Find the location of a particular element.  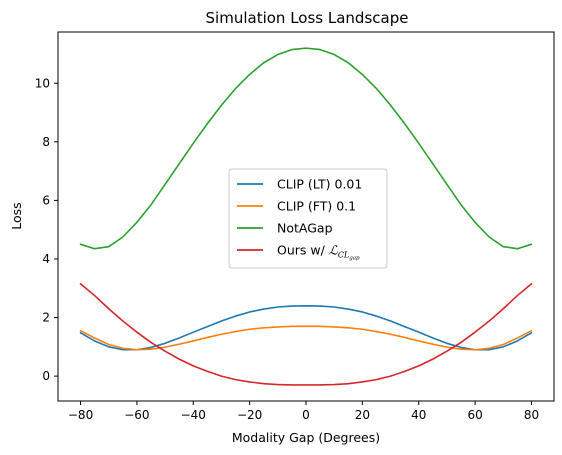

x-axis: −80 −60 −40 −20 0 20 40 60 80 is located at coordinates (303, 411).